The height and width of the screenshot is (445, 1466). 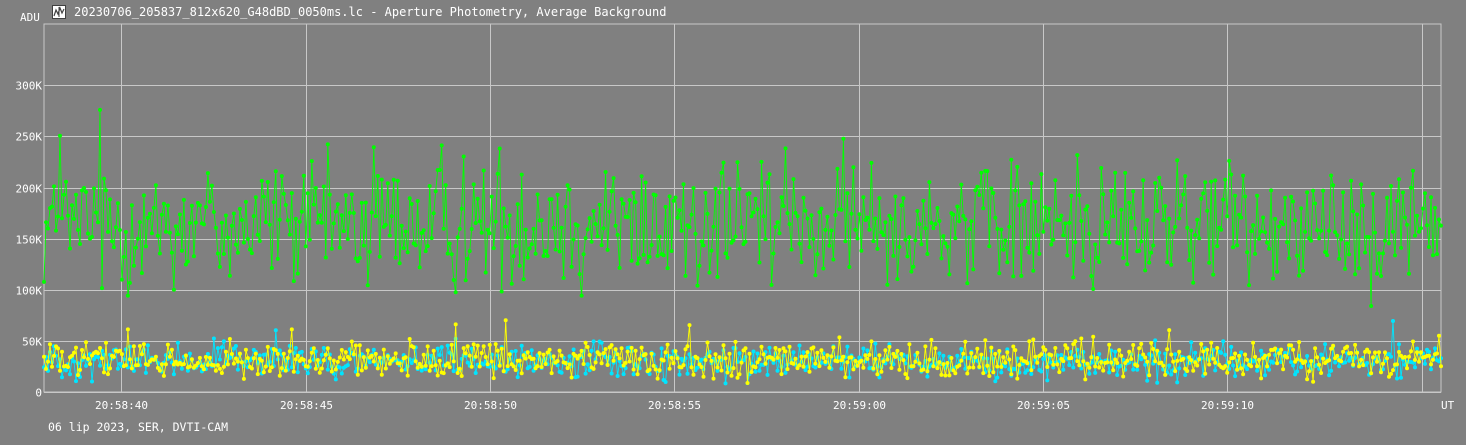 What do you see at coordinates (1227, 405) in the screenshot?
I see `x-tick-label: 20:59:10` at bounding box center [1227, 405].